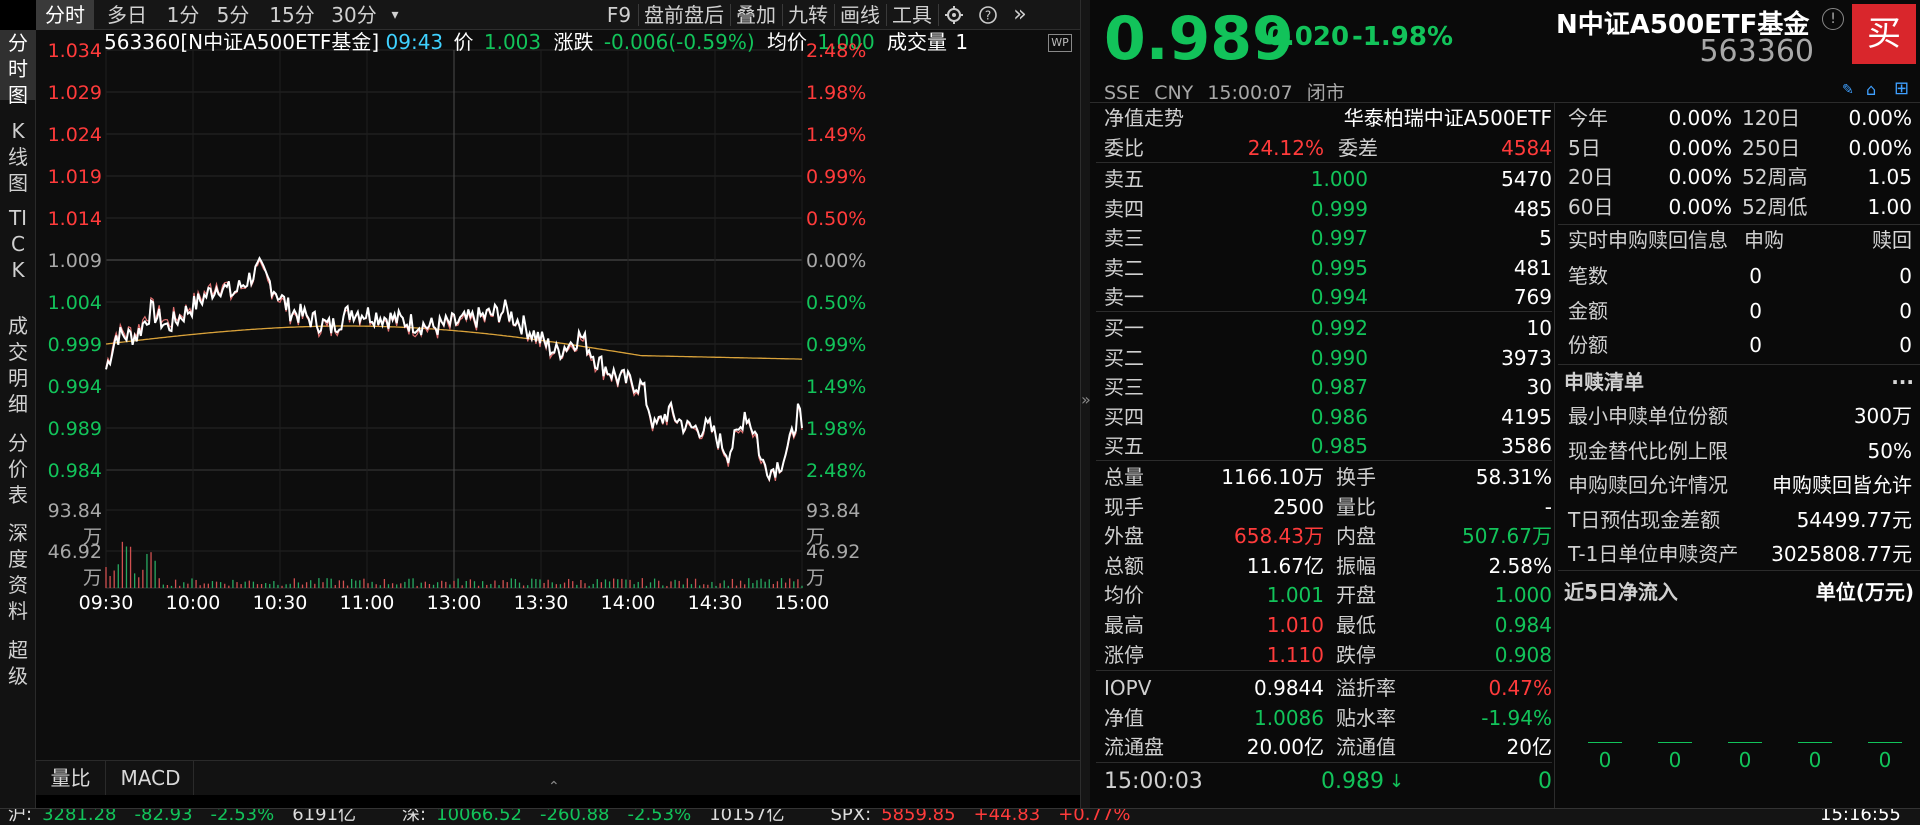 This screenshot has height=825, width=1920. What do you see at coordinates (1545, 781) in the screenshot?
I see `last-trade-volume: 0` at bounding box center [1545, 781].